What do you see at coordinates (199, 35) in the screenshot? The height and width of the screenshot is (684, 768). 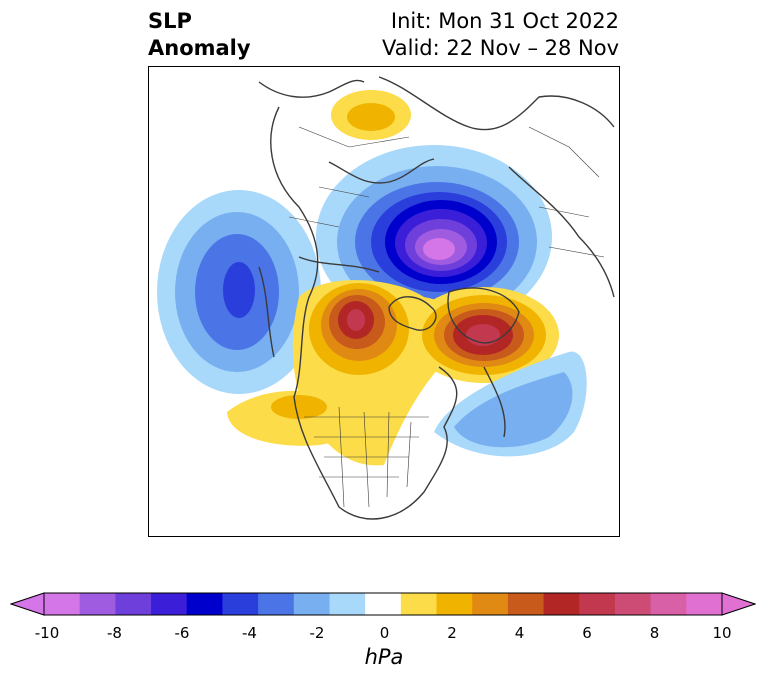 I see `map-title: SLP Anomaly` at bounding box center [199, 35].